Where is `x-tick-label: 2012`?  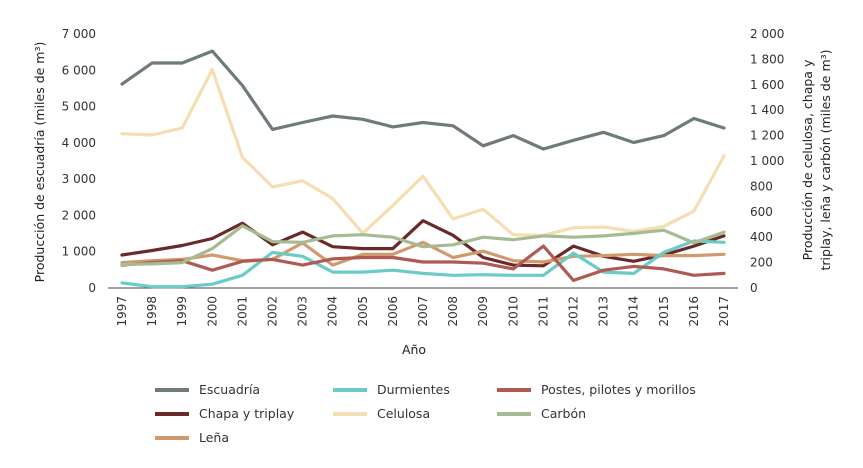 x-tick-label: 2012 is located at coordinates (574, 311).